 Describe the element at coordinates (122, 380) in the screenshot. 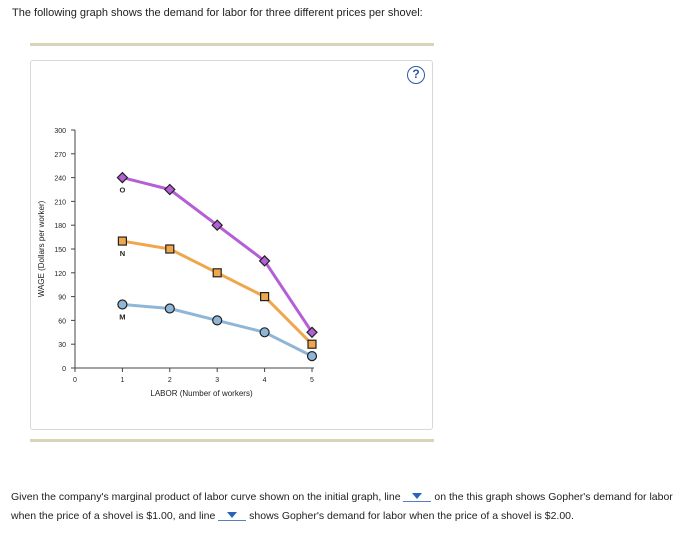

I see `x-tick-label: 1` at that location.